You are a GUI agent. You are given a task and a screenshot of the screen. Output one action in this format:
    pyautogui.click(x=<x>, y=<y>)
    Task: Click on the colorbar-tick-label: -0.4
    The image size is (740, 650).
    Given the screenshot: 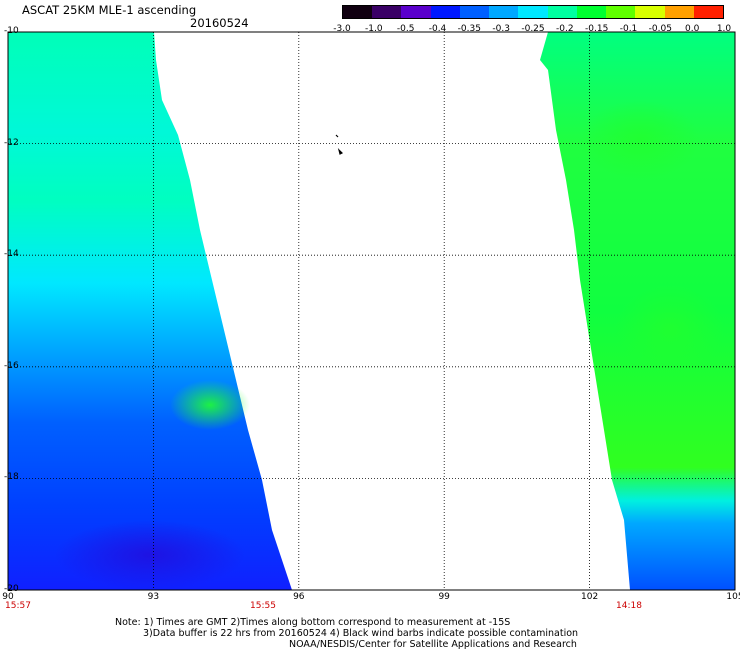 What is the action you would take?
    pyautogui.click(x=437, y=29)
    